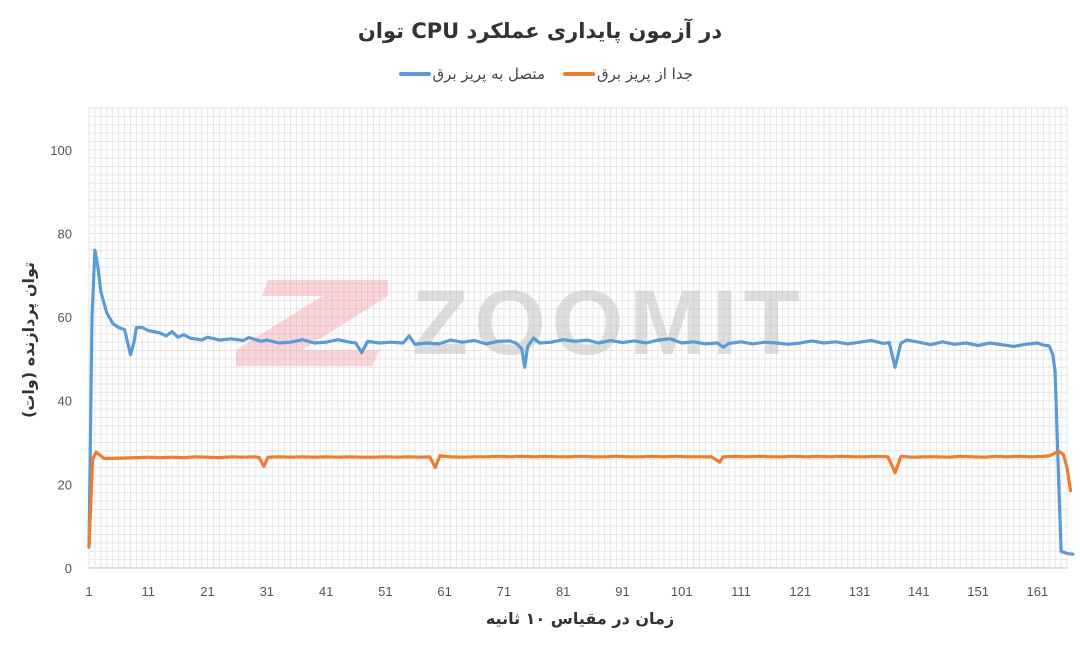  What do you see at coordinates (444, 591) in the screenshot?
I see `x-tick-label: 61` at bounding box center [444, 591].